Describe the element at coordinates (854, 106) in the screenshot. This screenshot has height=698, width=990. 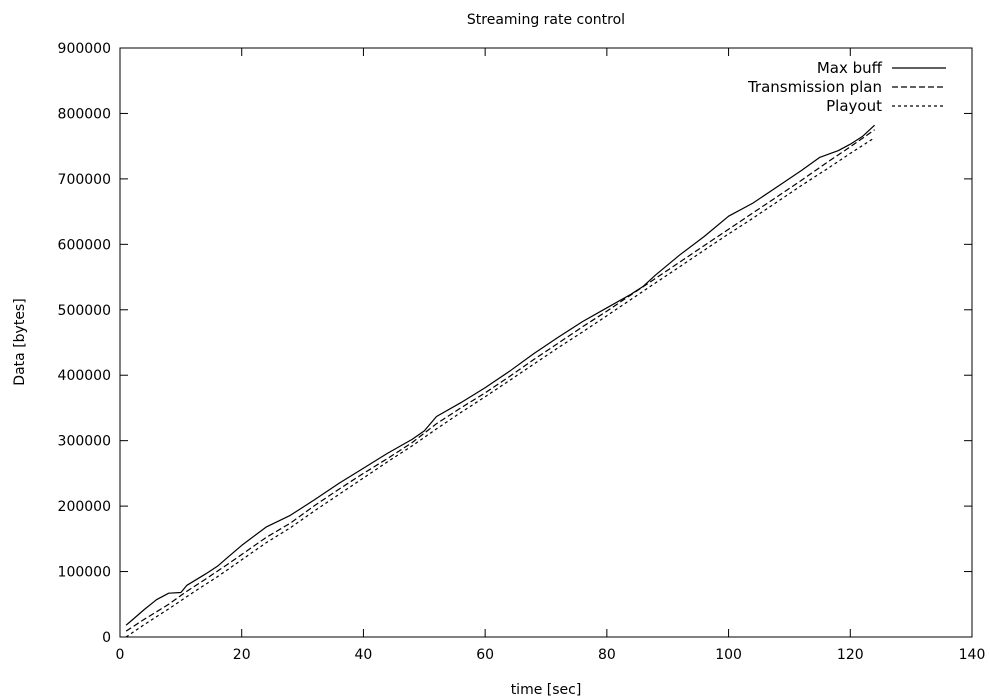
I see `legend-label-2: Playout` at that location.